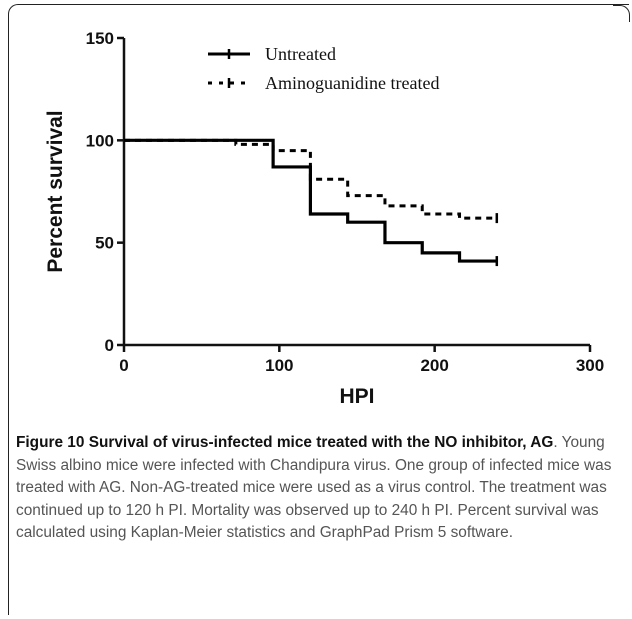 This screenshot has width=632, height=619. Describe the element at coordinates (352, 83) in the screenshot. I see `legend-label-2: Aminoguanidine treated` at that location.